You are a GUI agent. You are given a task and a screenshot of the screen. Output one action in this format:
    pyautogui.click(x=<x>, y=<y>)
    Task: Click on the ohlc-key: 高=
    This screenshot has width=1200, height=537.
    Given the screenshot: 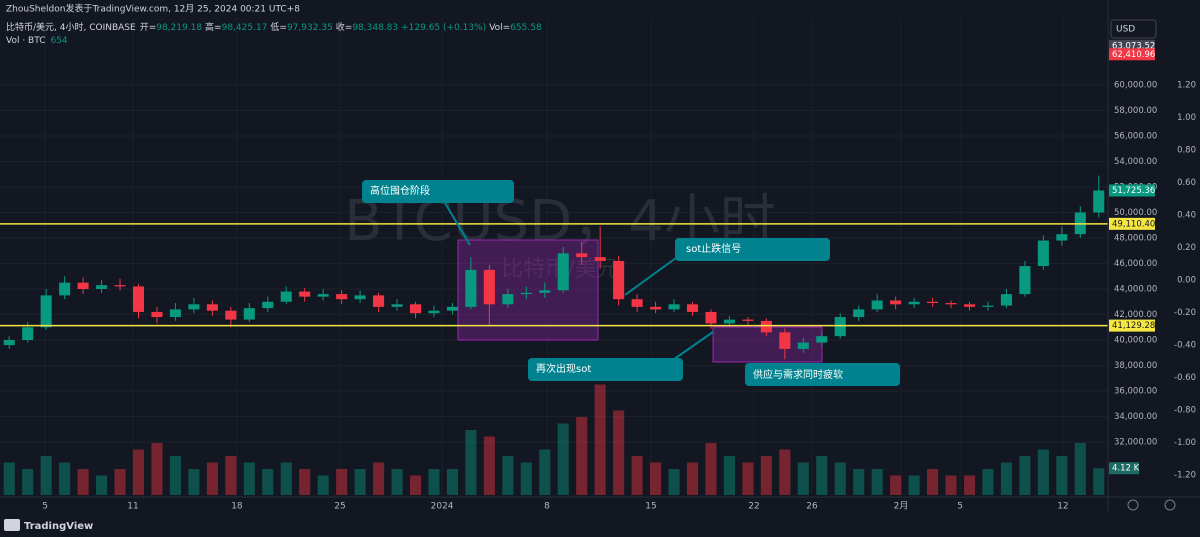 What is the action you would take?
    pyautogui.click(x=213, y=27)
    